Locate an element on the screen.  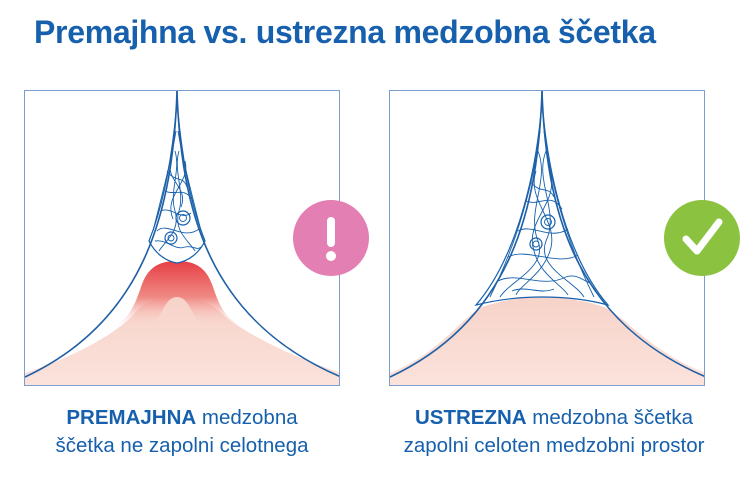
checkmark-icon is located at coordinates (702, 238).